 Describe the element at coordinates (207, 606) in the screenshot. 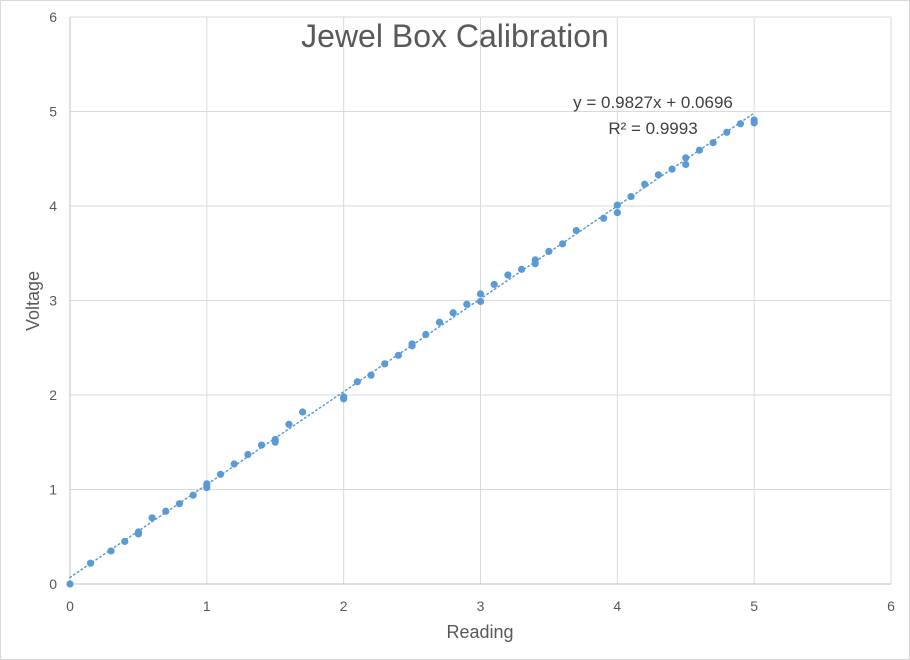

I see `x-tick-label: 1` at that location.